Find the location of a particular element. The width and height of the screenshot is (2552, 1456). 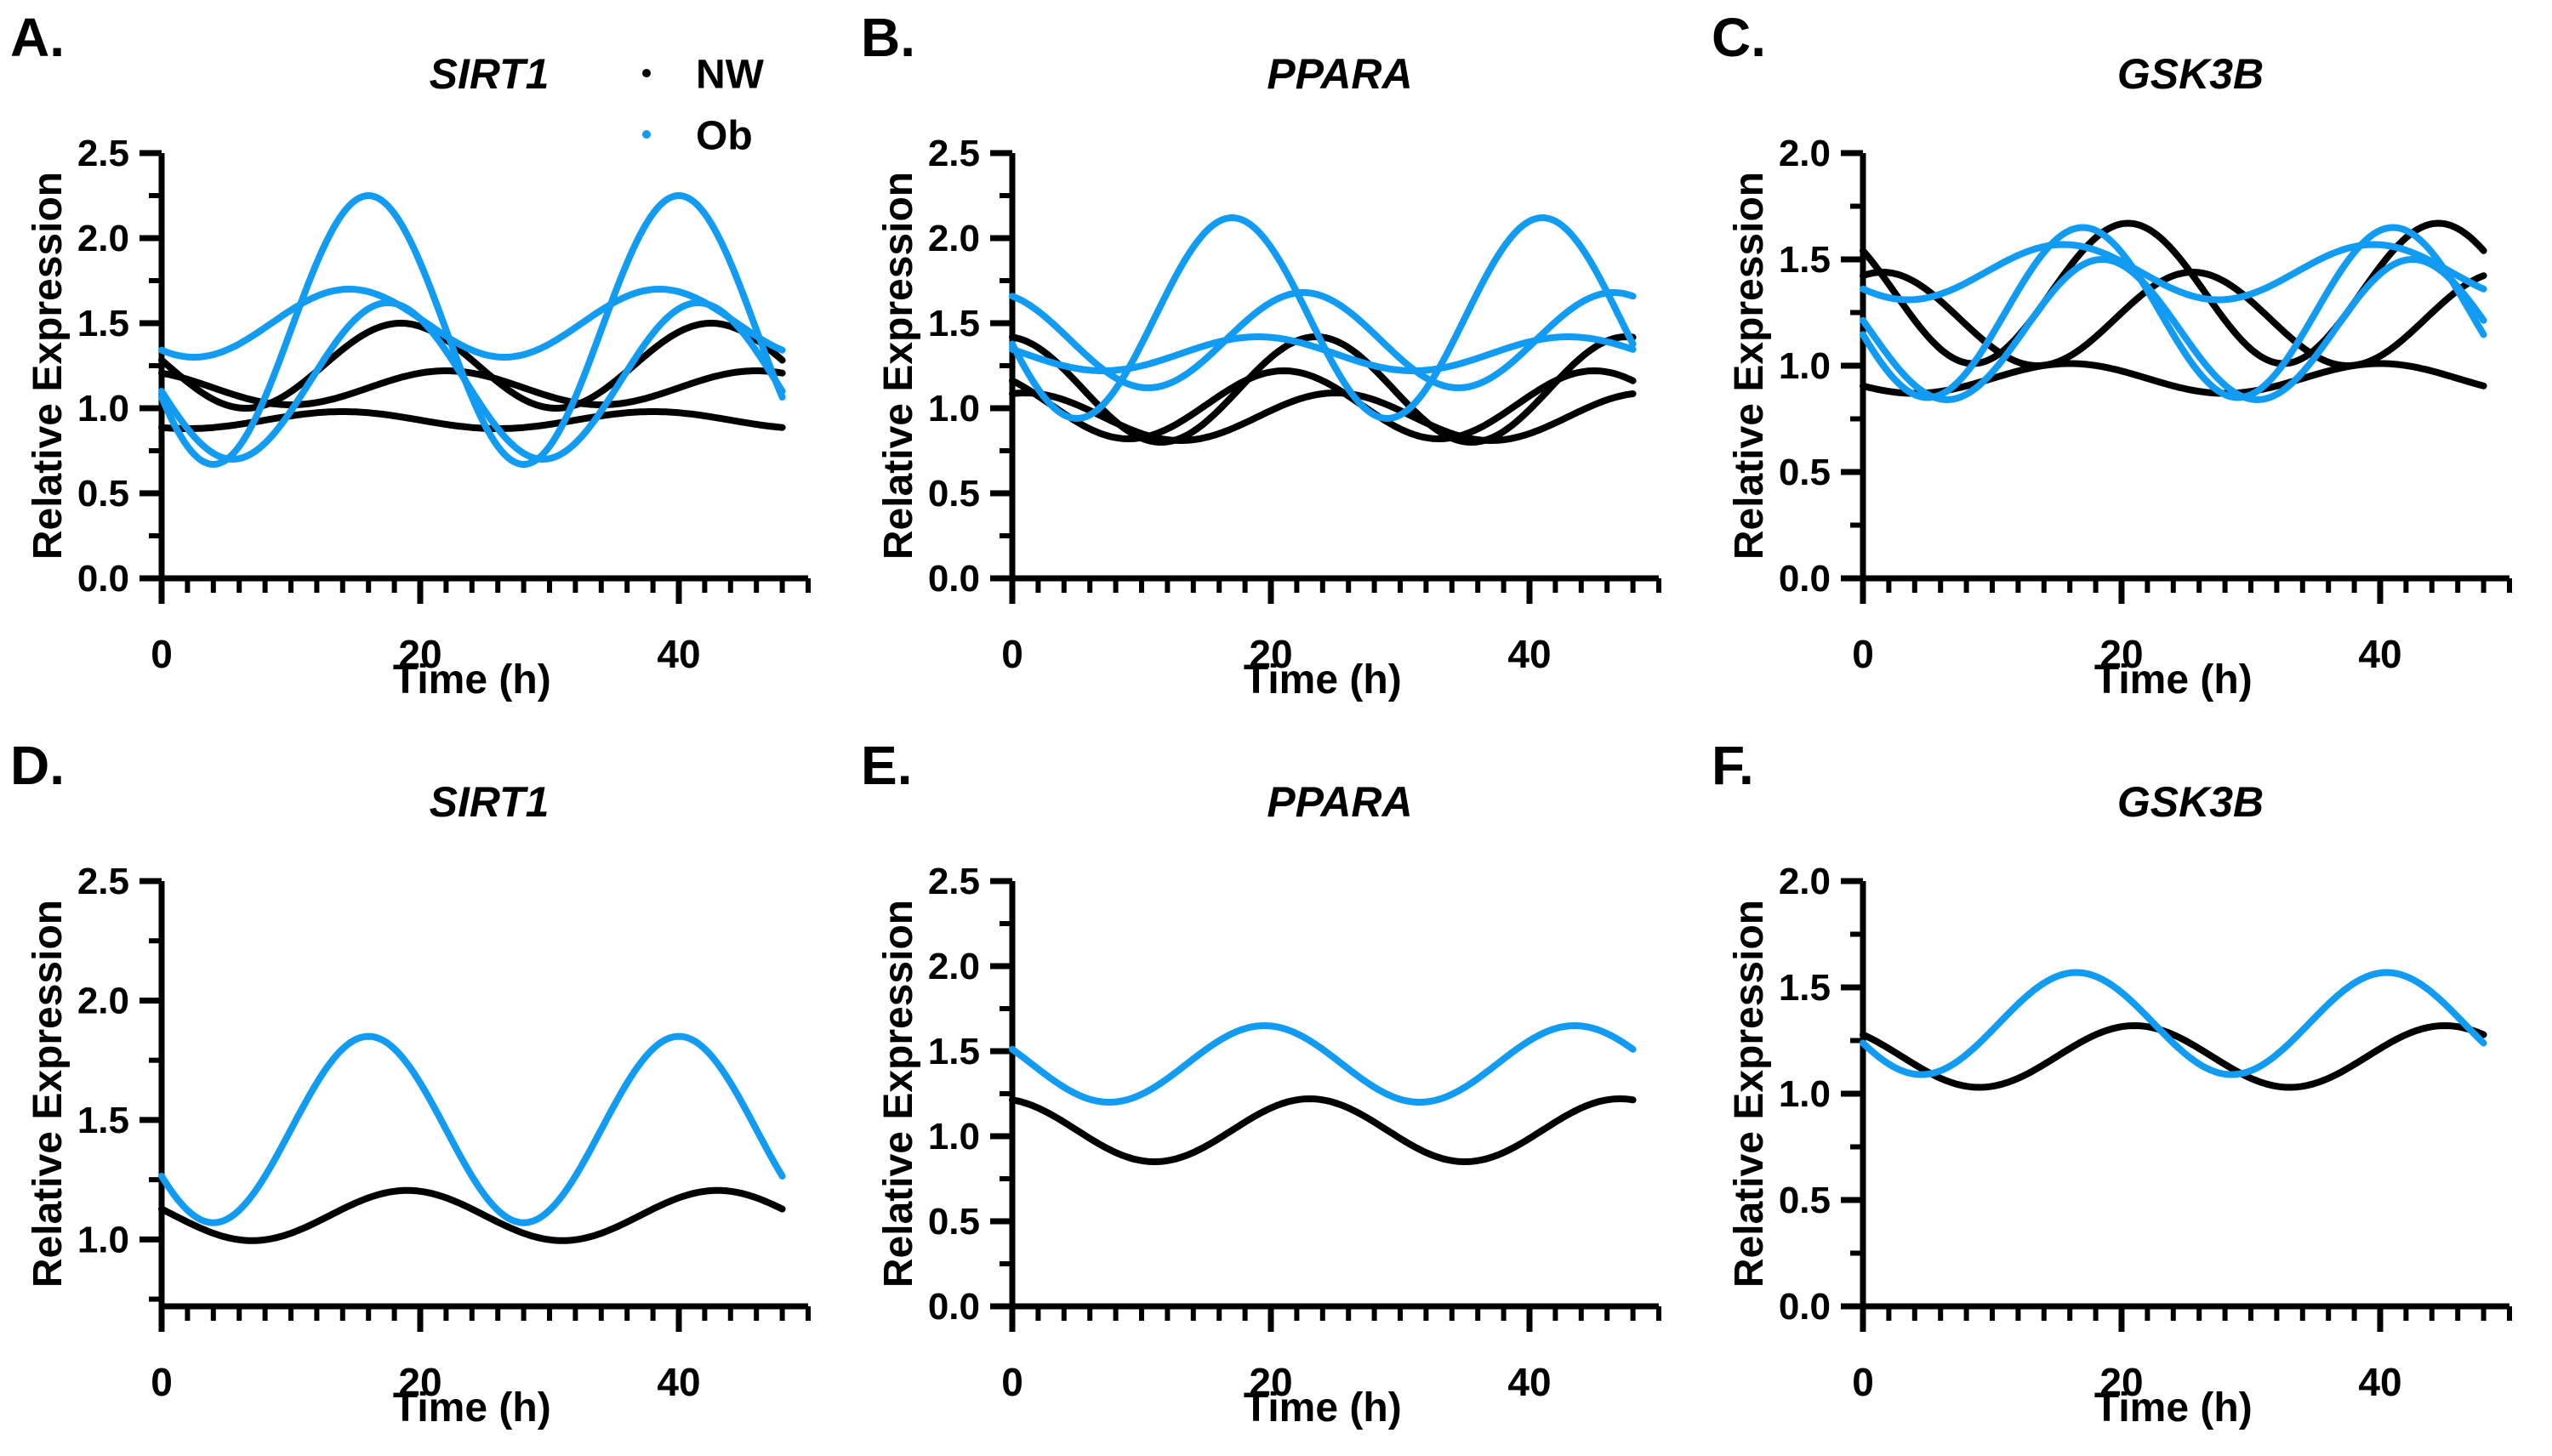

panel-letter: B. is located at coordinates (888, 37).